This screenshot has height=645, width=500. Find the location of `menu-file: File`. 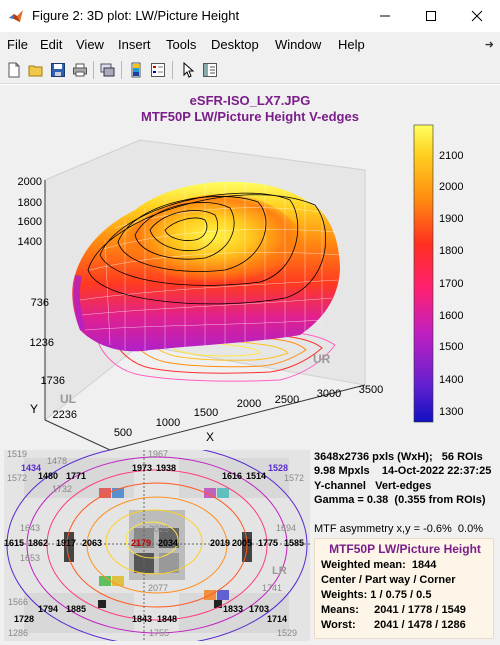

menu-file: File is located at coordinates (17, 44).